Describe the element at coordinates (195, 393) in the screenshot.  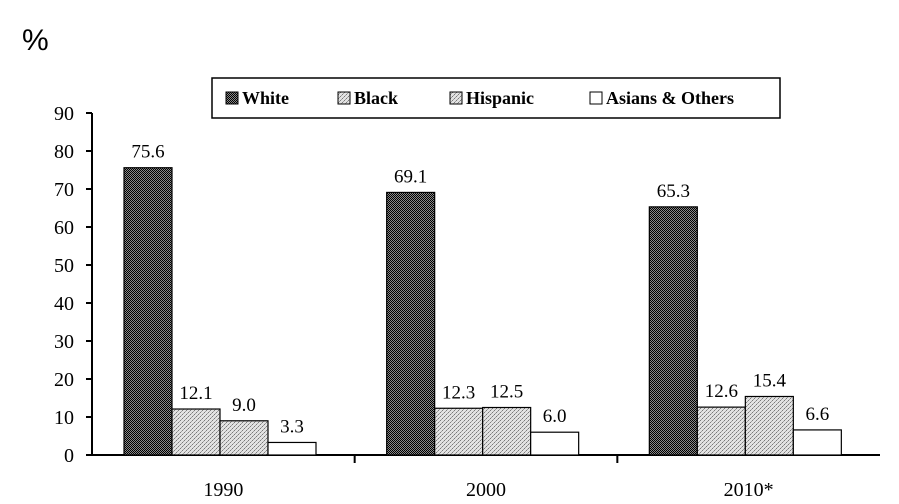
I see `data-label: 12.1` at that location.